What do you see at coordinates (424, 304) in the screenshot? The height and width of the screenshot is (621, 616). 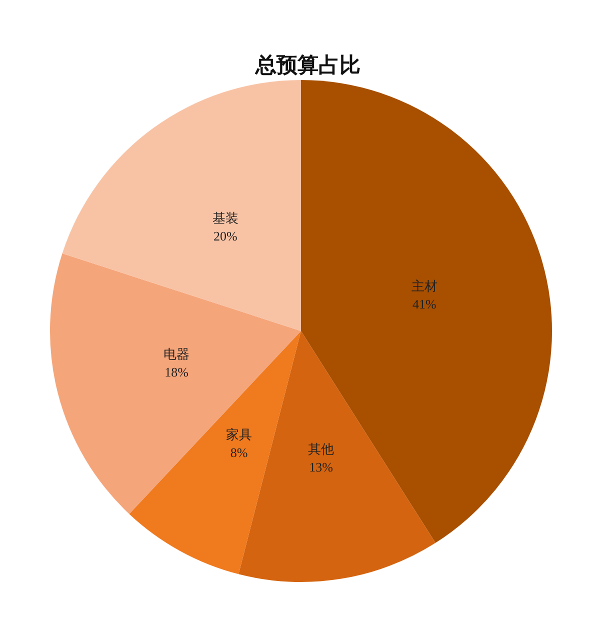 I see `data-label: 41%` at bounding box center [424, 304].